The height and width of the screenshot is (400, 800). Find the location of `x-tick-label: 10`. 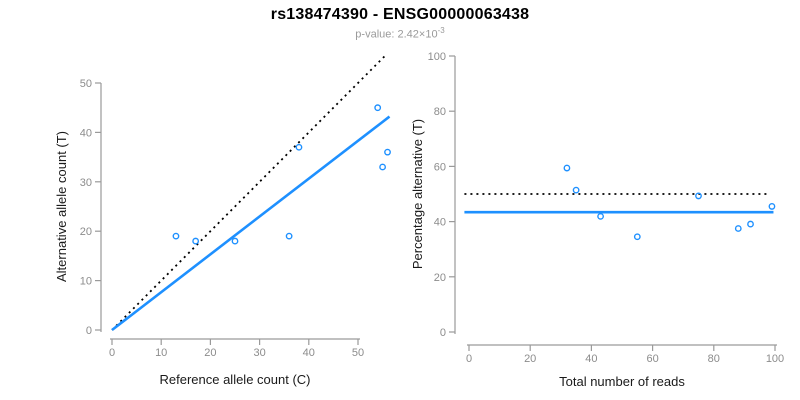

x-tick-label: 10 is located at coordinates (161, 353).